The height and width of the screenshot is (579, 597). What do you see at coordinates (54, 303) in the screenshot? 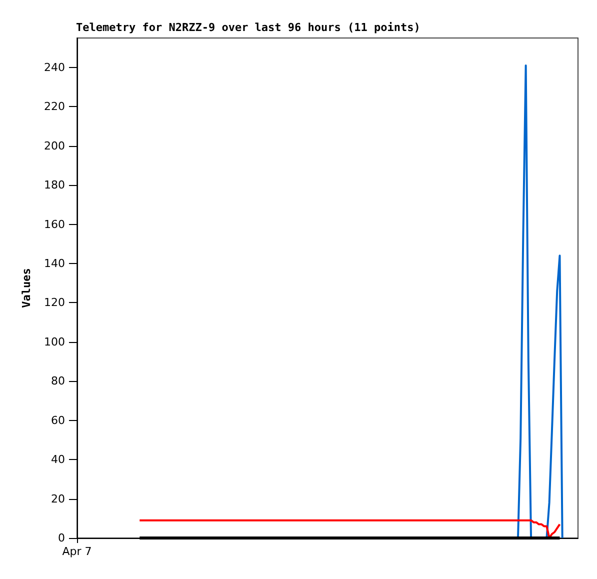
I see `y-tick-label: 120` at bounding box center [54, 303].